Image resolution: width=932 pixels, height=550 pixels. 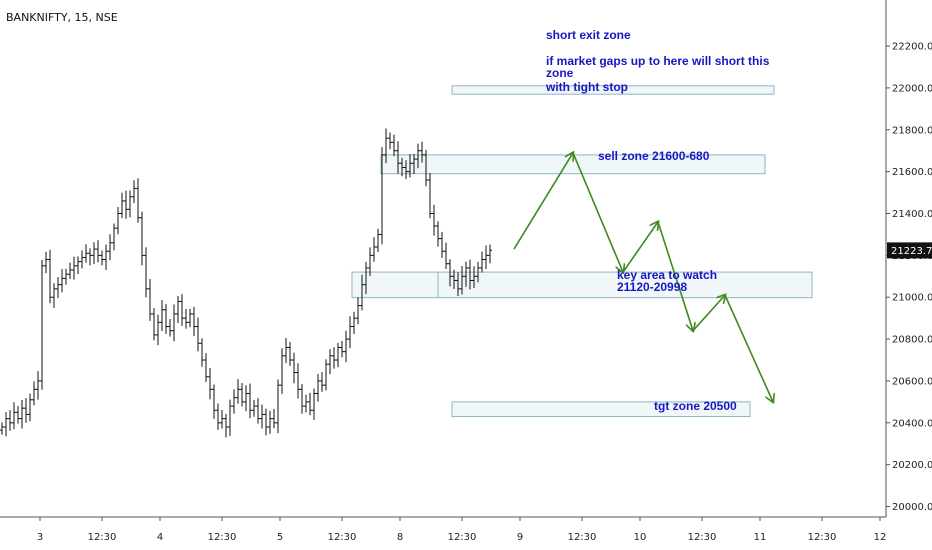 I want to click on y-tick-label-2: 20400.00, so click(x=912, y=423).